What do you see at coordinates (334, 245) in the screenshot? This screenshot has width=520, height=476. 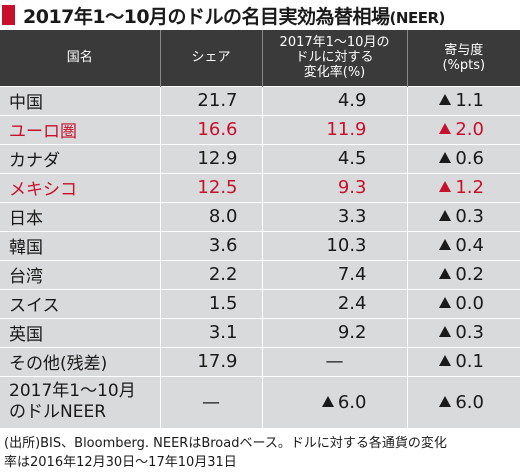 I see `row-change: 10.3` at bounding box center [334, 245].